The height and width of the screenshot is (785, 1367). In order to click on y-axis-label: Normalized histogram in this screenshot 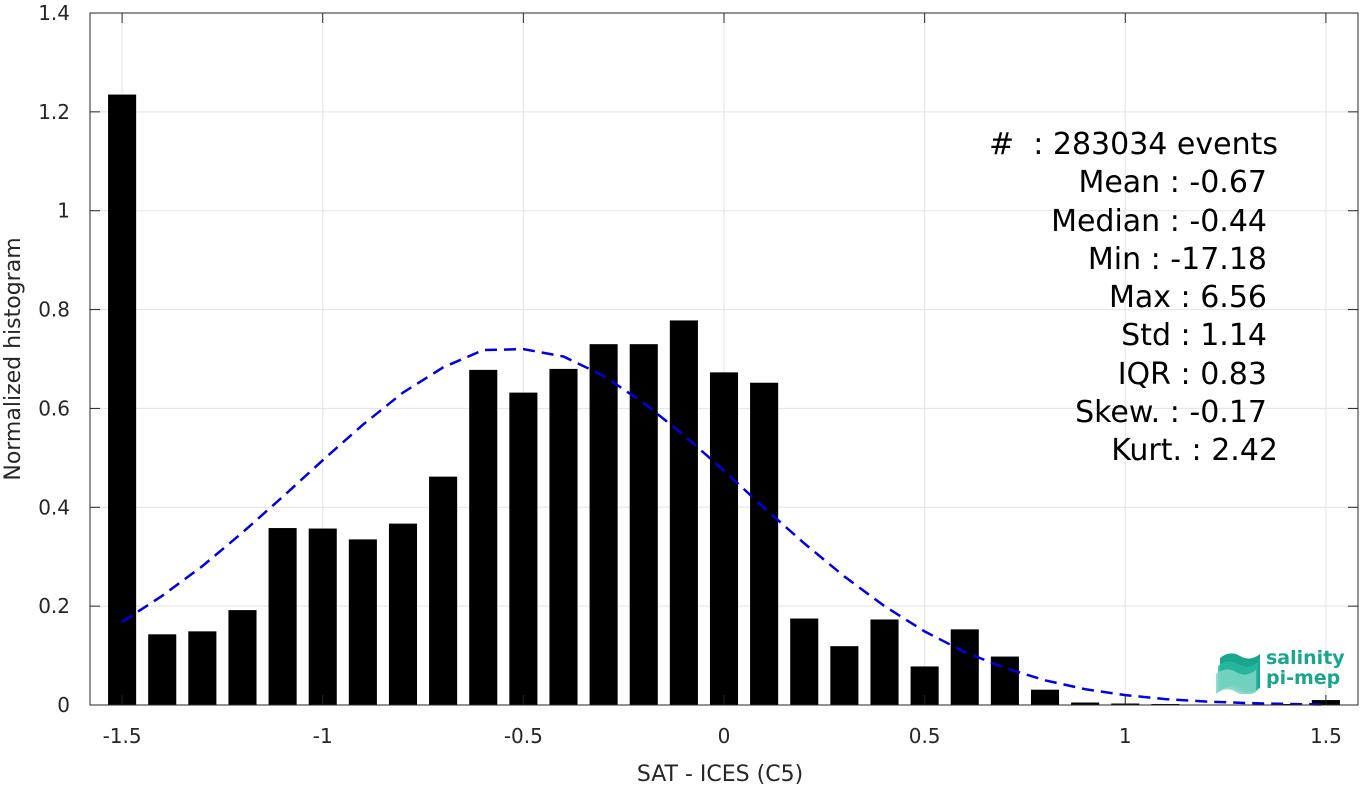, I will do `click(13, 358)`.